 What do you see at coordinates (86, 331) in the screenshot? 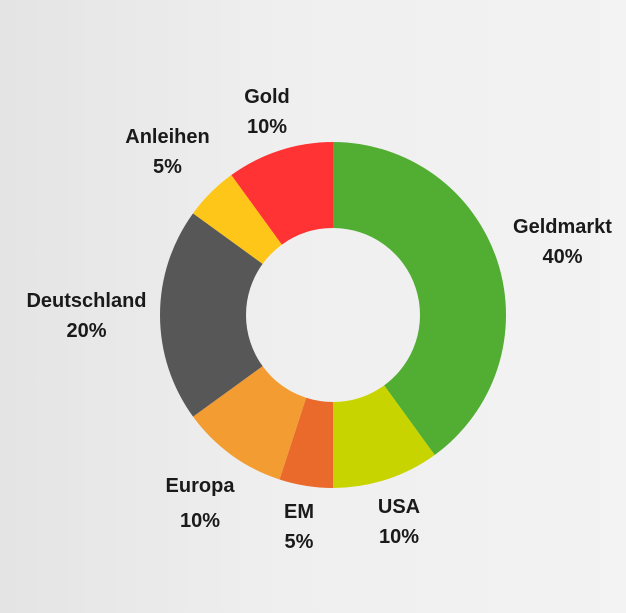
I see `slice-label-deutschland-value: 20%` at bounding box center [86, 331].